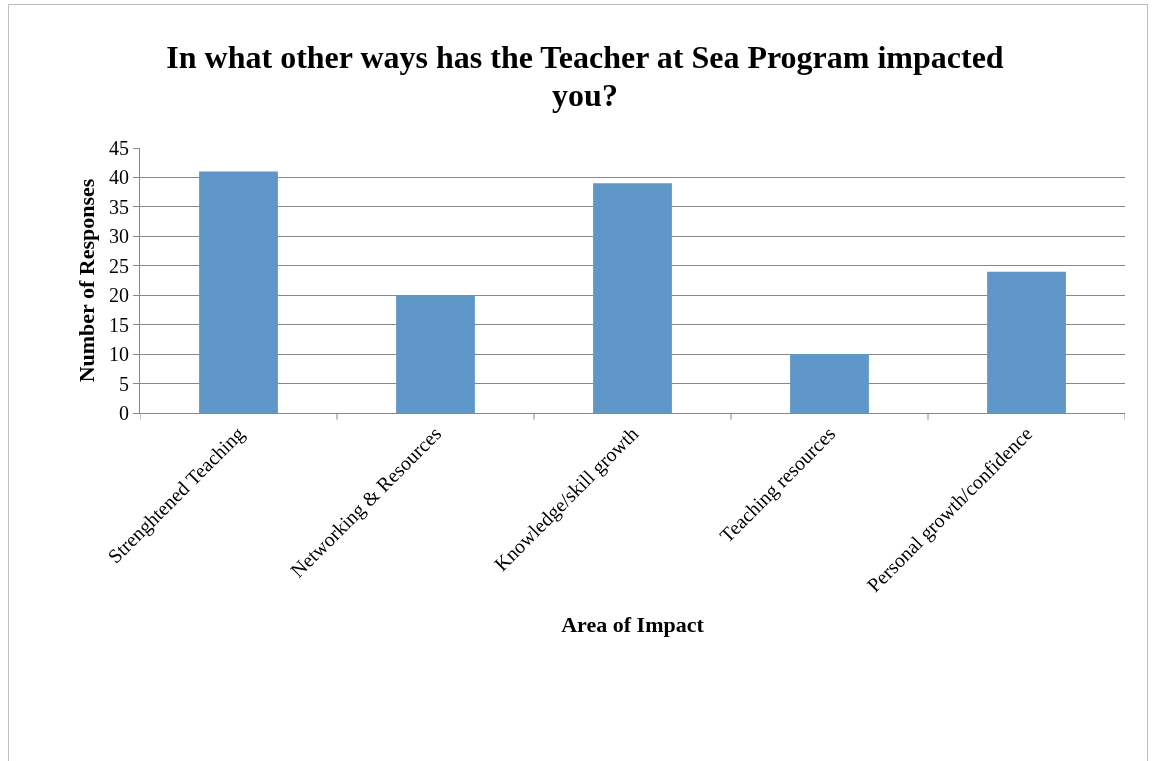  What do you see at coordinates (119, 295) in the screenshot?
I see `y-tick-label: 20` at bounding box center [119, 295].